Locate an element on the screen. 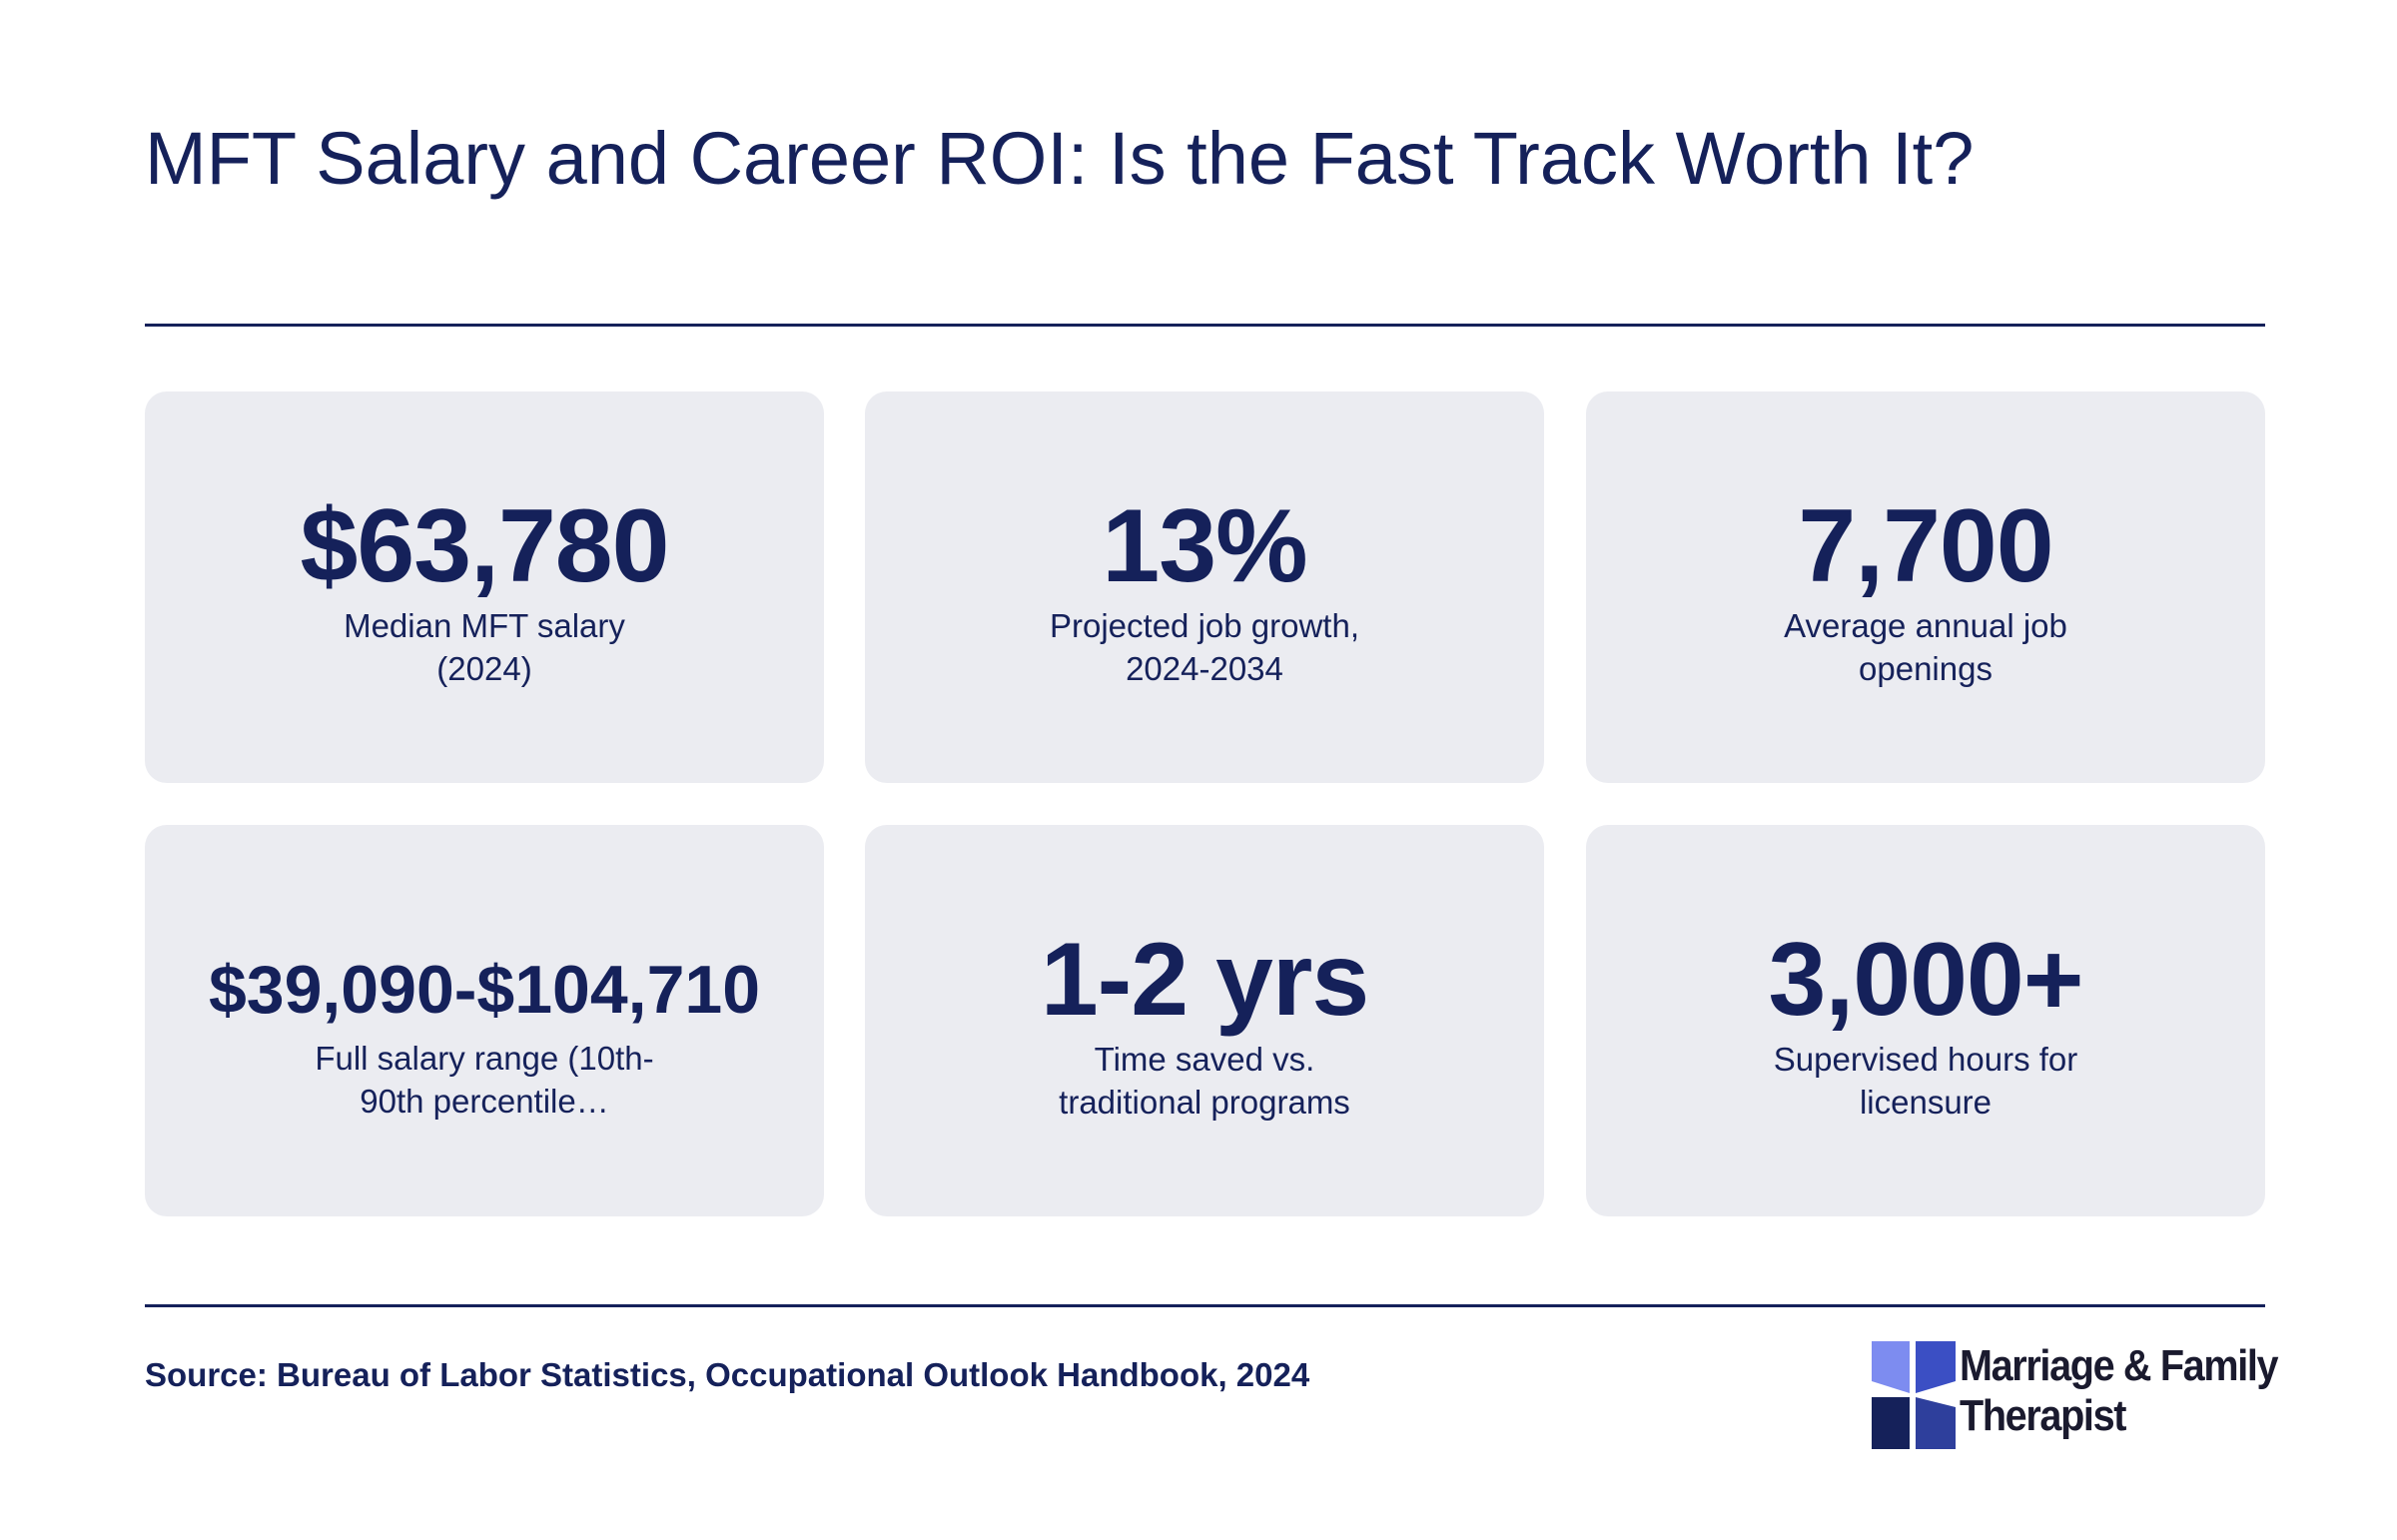  stat-value: $63,780 is located at coordinates (485, 546).